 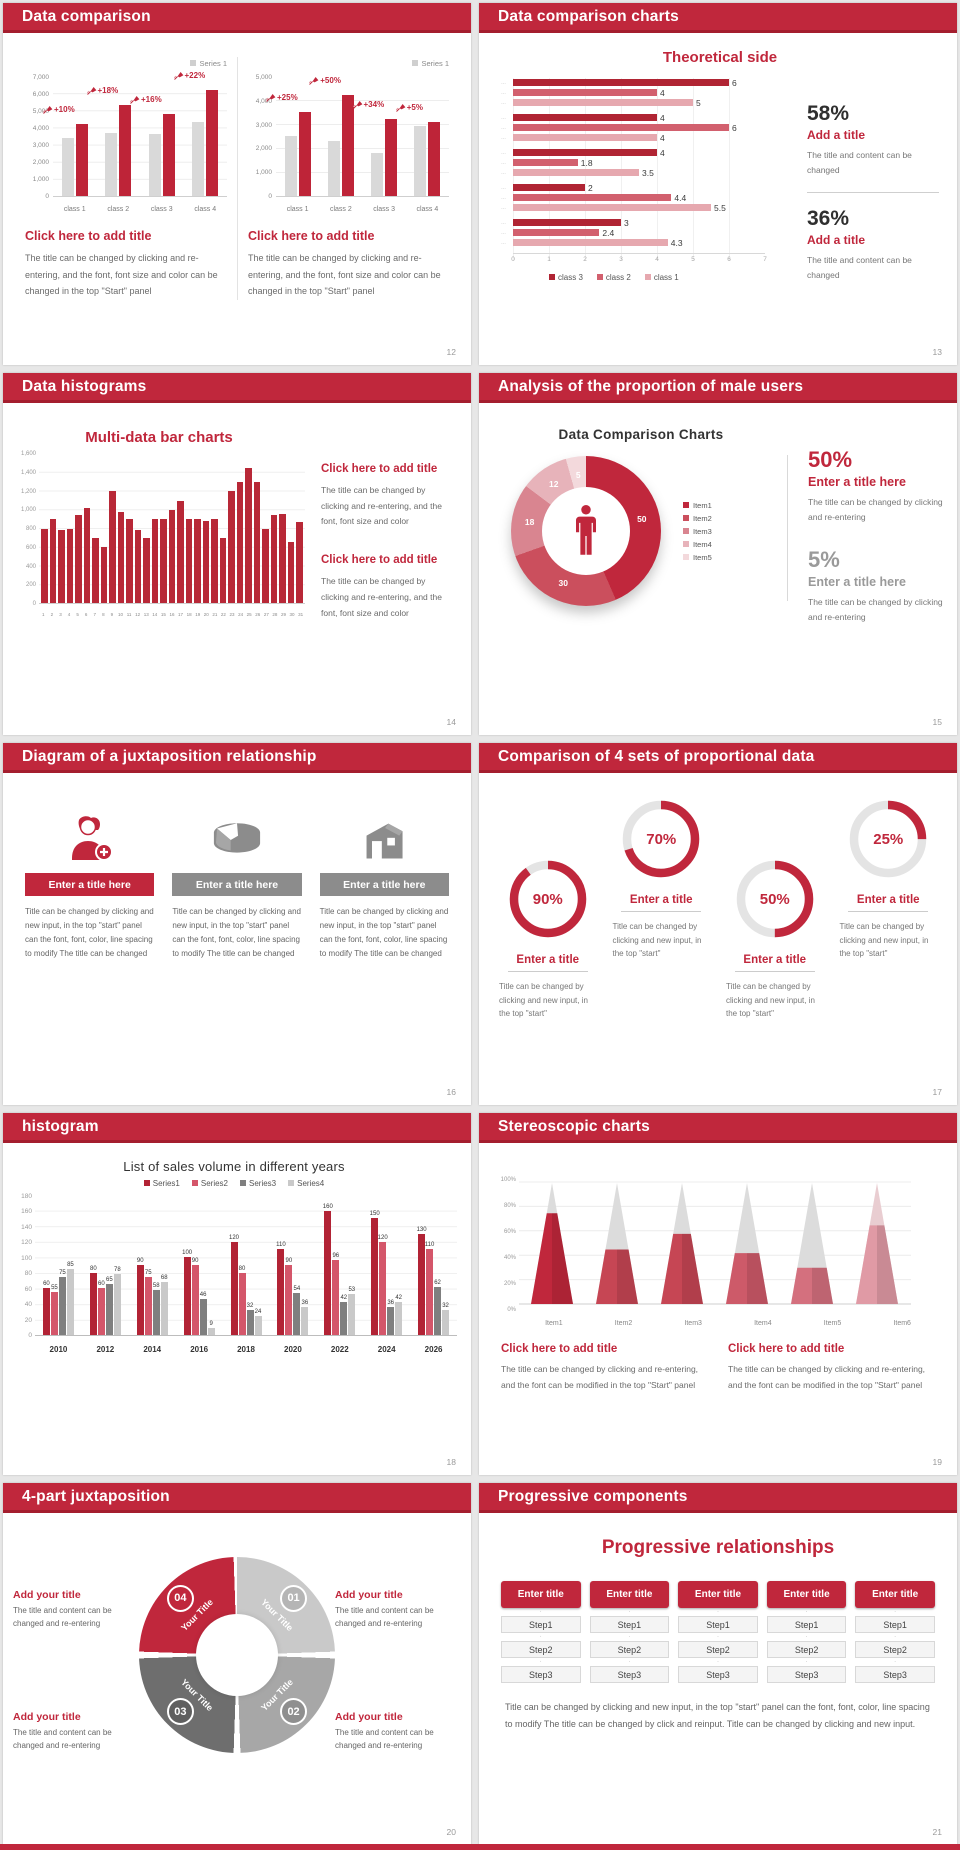 I want to click on stat-percent: 50%, so click(x=830, y=459).